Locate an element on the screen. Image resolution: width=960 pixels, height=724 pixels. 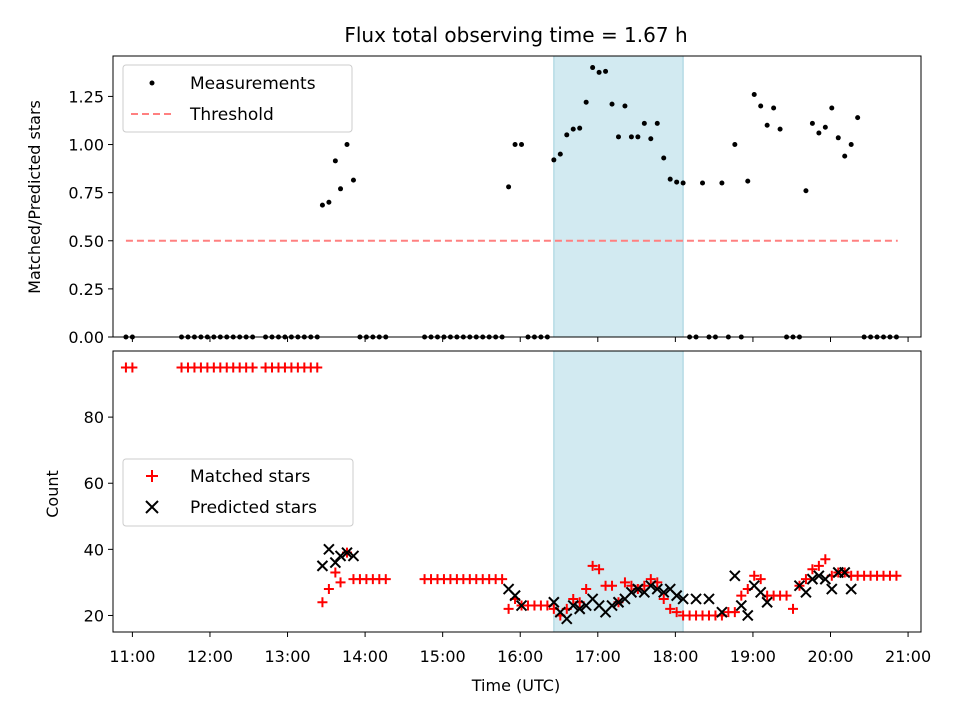
top-x-ticks is located at coordinates (520, 339).